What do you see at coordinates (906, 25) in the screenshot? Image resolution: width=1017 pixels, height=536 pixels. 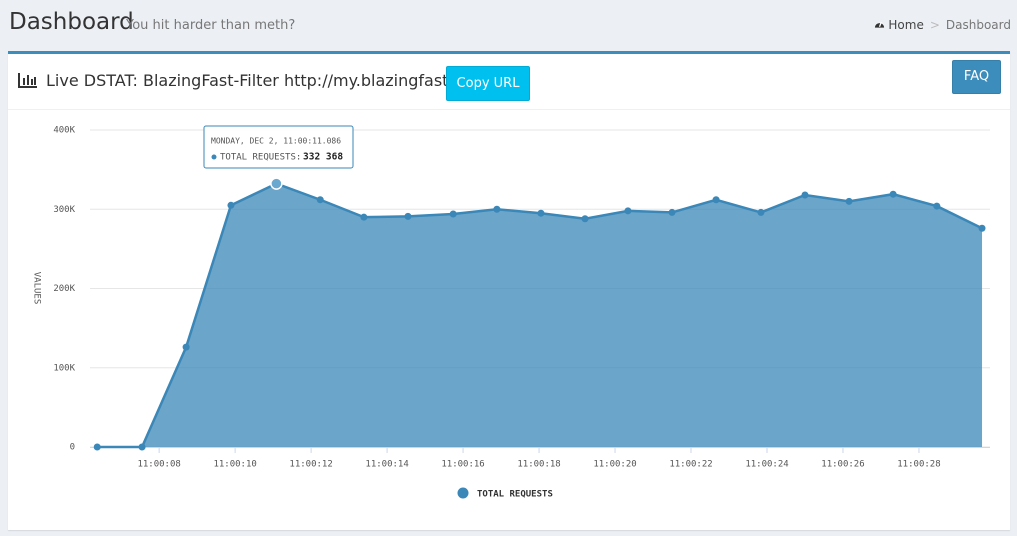 I see `breadcrumb-home: Home` at bounding box center [906, 25].